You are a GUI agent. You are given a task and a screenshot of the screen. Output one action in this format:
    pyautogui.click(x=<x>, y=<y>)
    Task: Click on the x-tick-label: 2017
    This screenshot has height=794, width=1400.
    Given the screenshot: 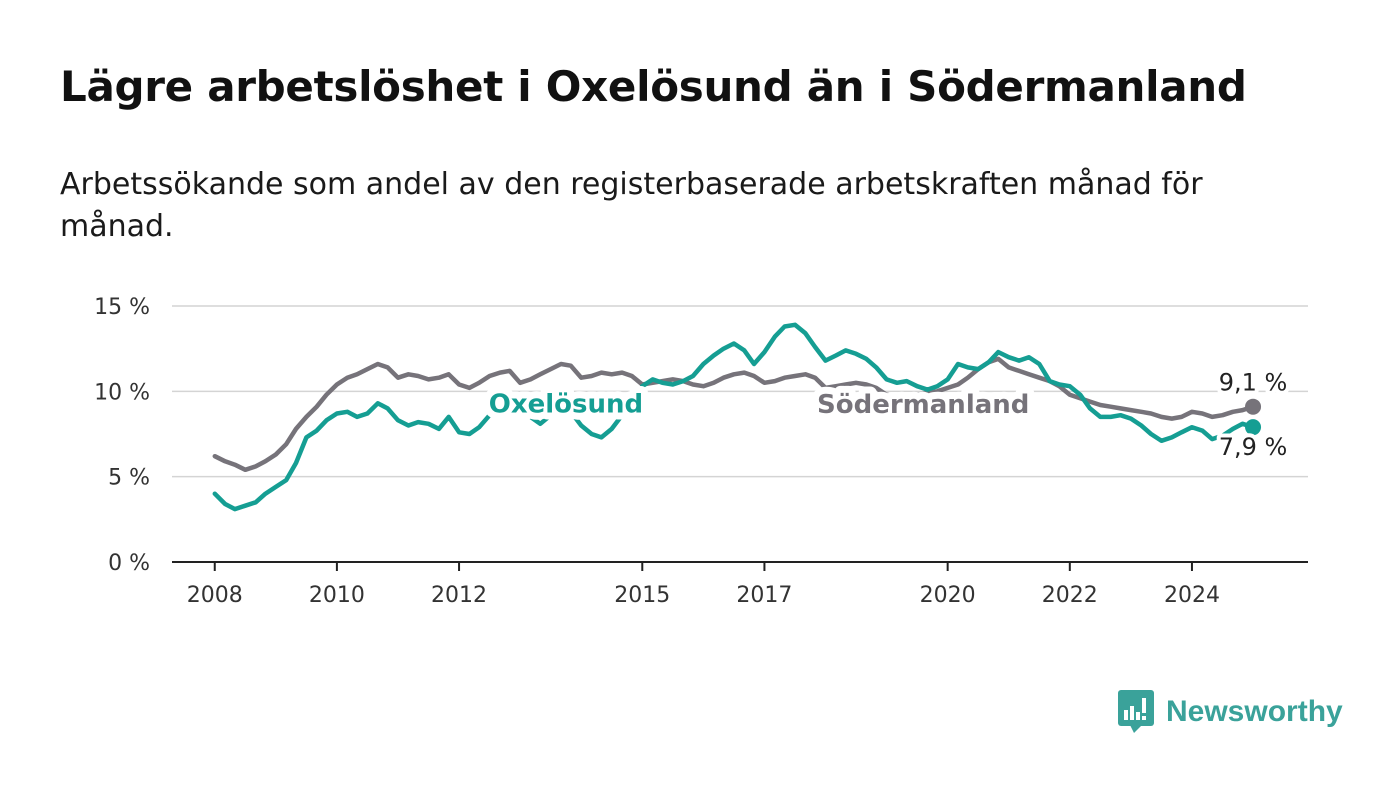 What is the action you would take?
    pyautogui.click(x=764, y=595)
    